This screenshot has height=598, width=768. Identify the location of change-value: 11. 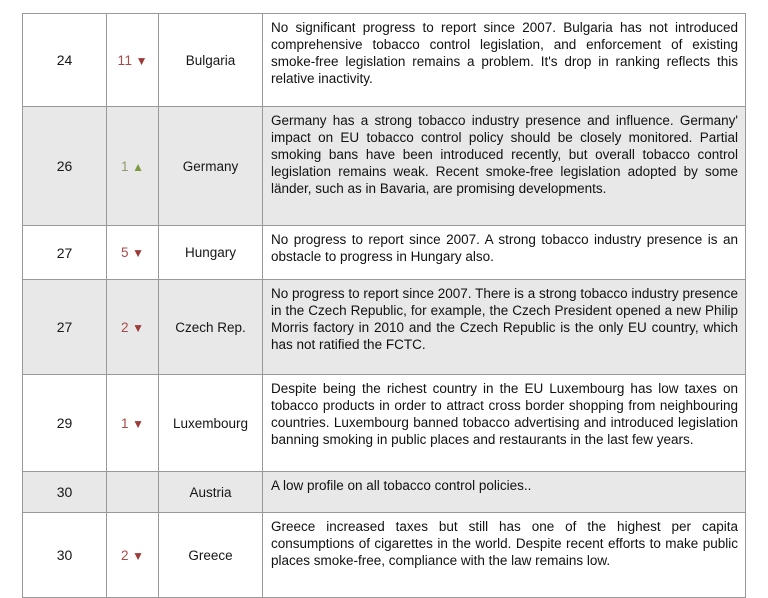
(125, 60).